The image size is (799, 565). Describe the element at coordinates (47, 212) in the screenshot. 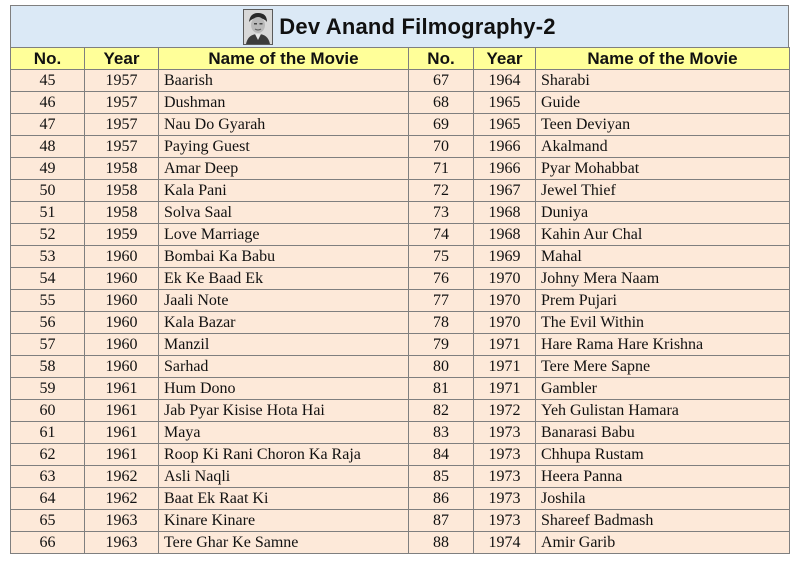

I see `cell-number: 51` at that location.